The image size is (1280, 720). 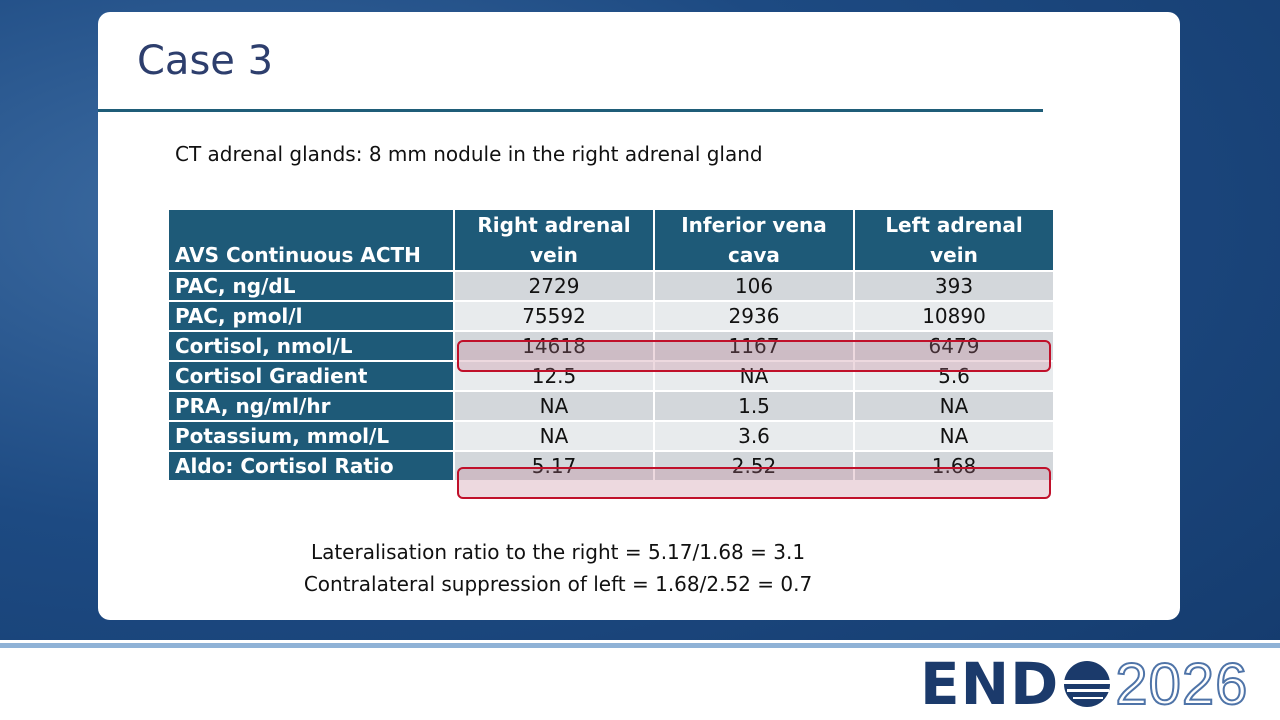 I want to click on column-header: AVS Continuous ACTH, so click(x=311, y=240).